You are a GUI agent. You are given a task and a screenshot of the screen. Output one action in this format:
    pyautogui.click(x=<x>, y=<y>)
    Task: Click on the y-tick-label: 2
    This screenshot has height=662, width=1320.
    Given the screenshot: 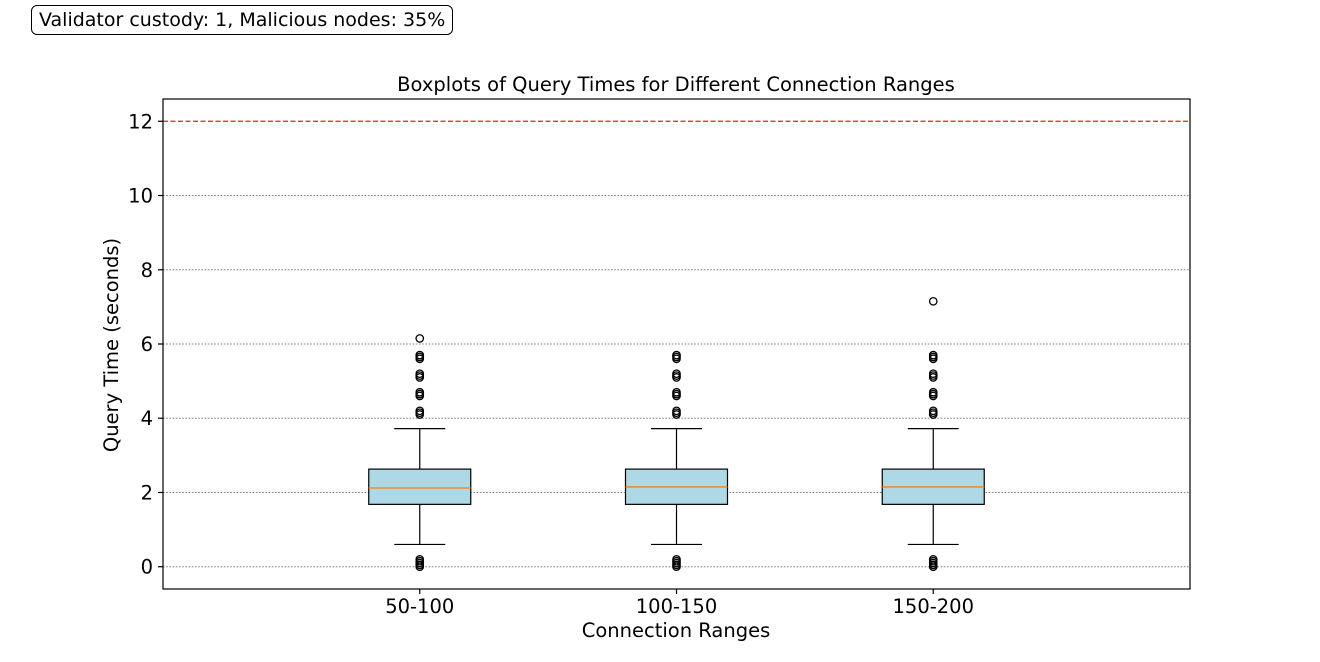 What is the action you would take?
    pyautogui.click(x=147, y=492)
    